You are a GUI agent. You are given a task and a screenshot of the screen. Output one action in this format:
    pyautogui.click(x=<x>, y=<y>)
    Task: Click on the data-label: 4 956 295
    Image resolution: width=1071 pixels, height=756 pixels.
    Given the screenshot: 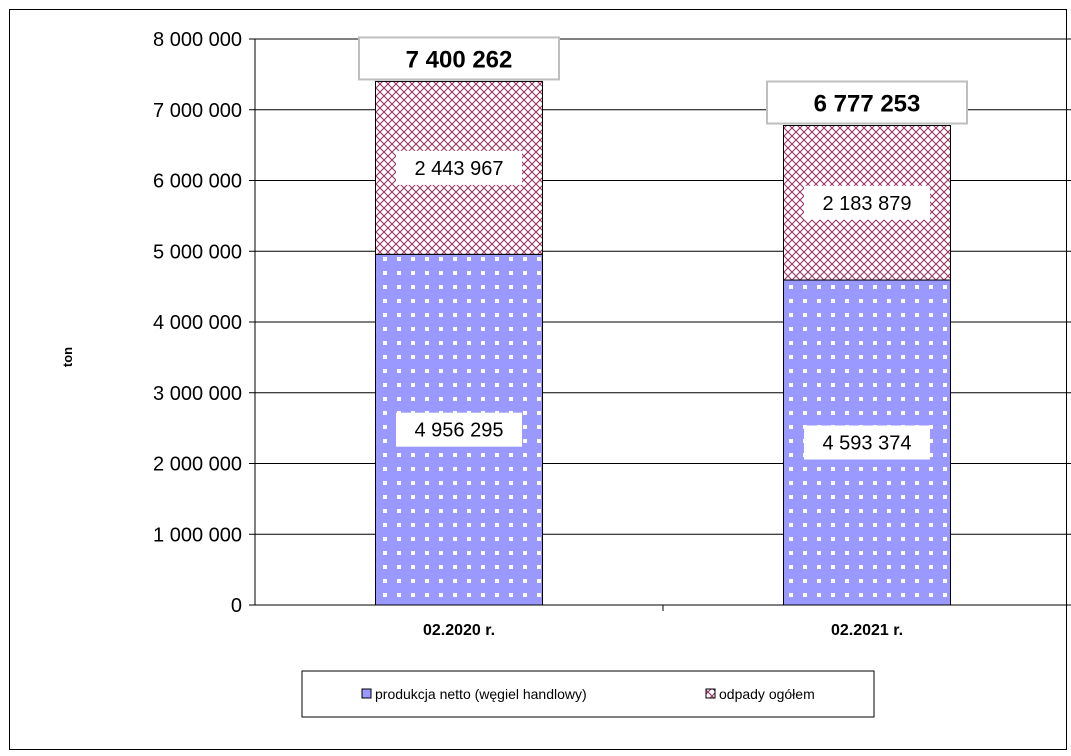 What is the action you would take?
    pyautogui.click(x=459, y=431)
    